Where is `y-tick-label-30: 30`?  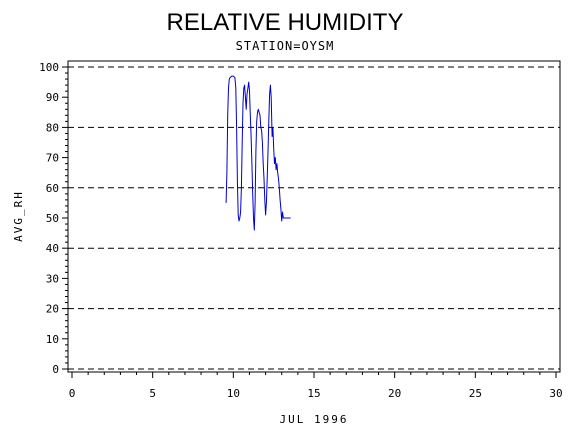 y-tick-label-30: 30 is located at coordinates (52, 278).